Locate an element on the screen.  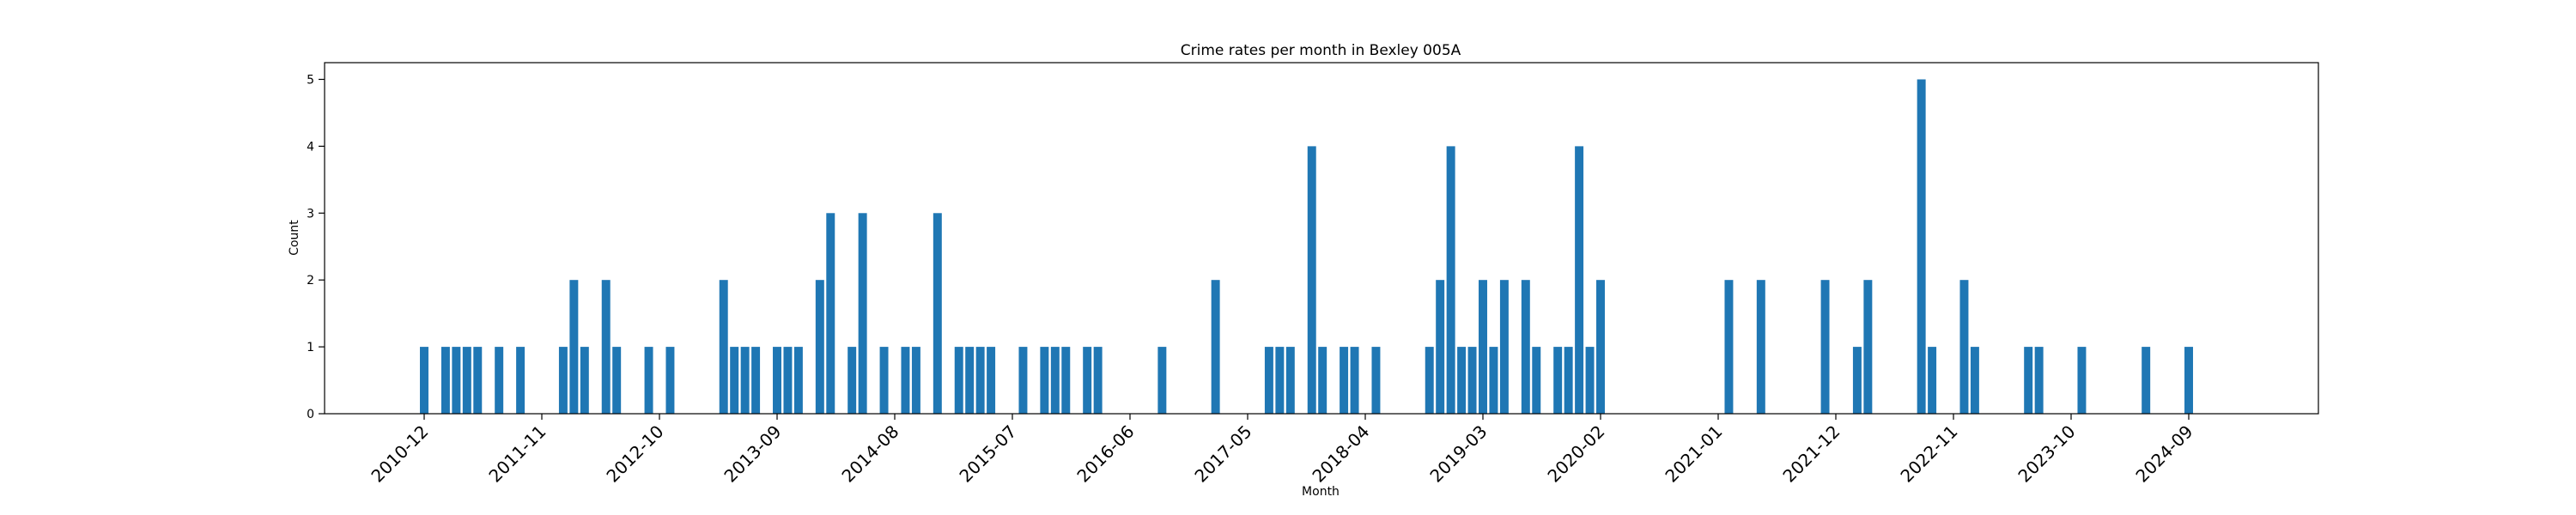
x-tick-label: 2010-12 is located at coordinates (399, 454).